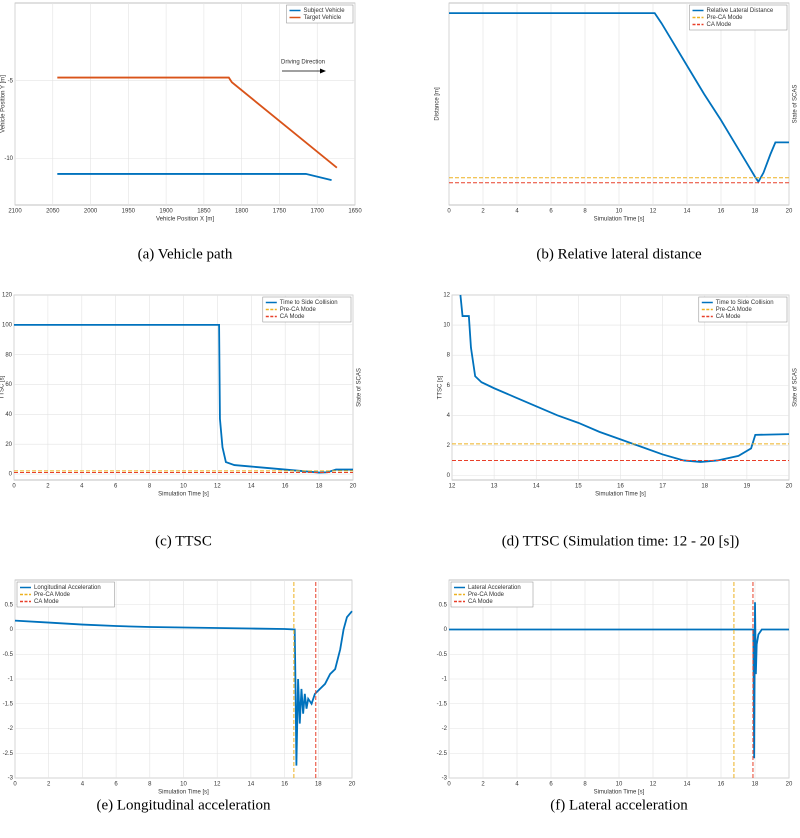 The image size is (800, 838). Describe the element at coordinates (7, 296) in the screenshot. I see `y-tick-label: 120` at that location.